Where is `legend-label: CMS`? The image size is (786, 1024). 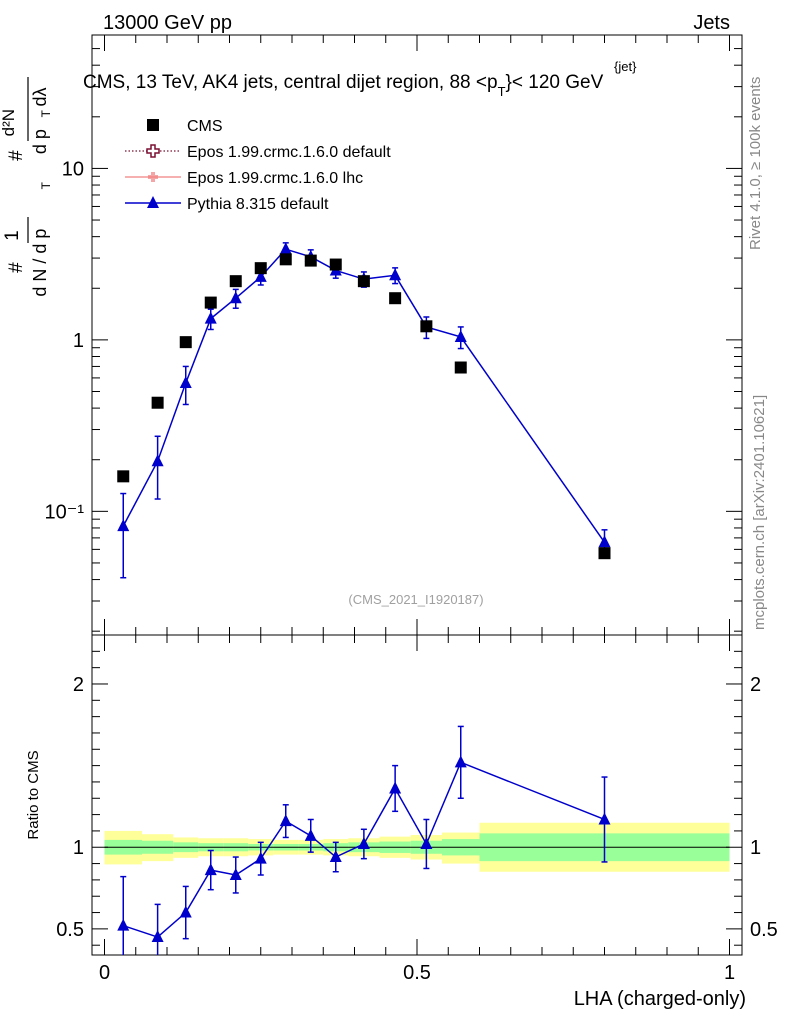
legend-label: CMS is located at coordinates (205, 126).